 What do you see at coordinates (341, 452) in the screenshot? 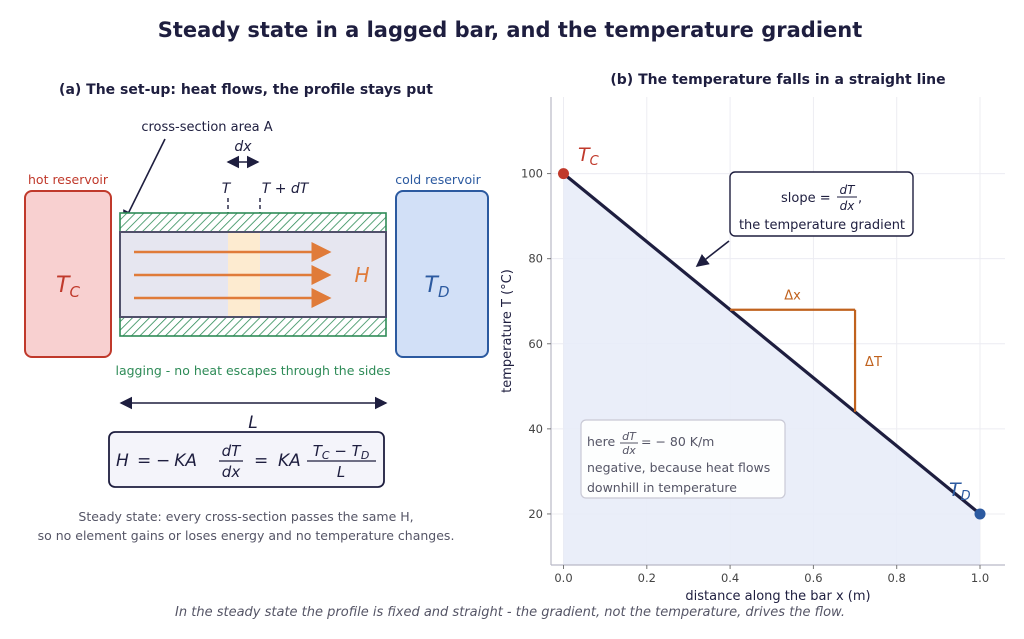
I see `eq-numerator: TC − TD` at bounding box center [341, 452].